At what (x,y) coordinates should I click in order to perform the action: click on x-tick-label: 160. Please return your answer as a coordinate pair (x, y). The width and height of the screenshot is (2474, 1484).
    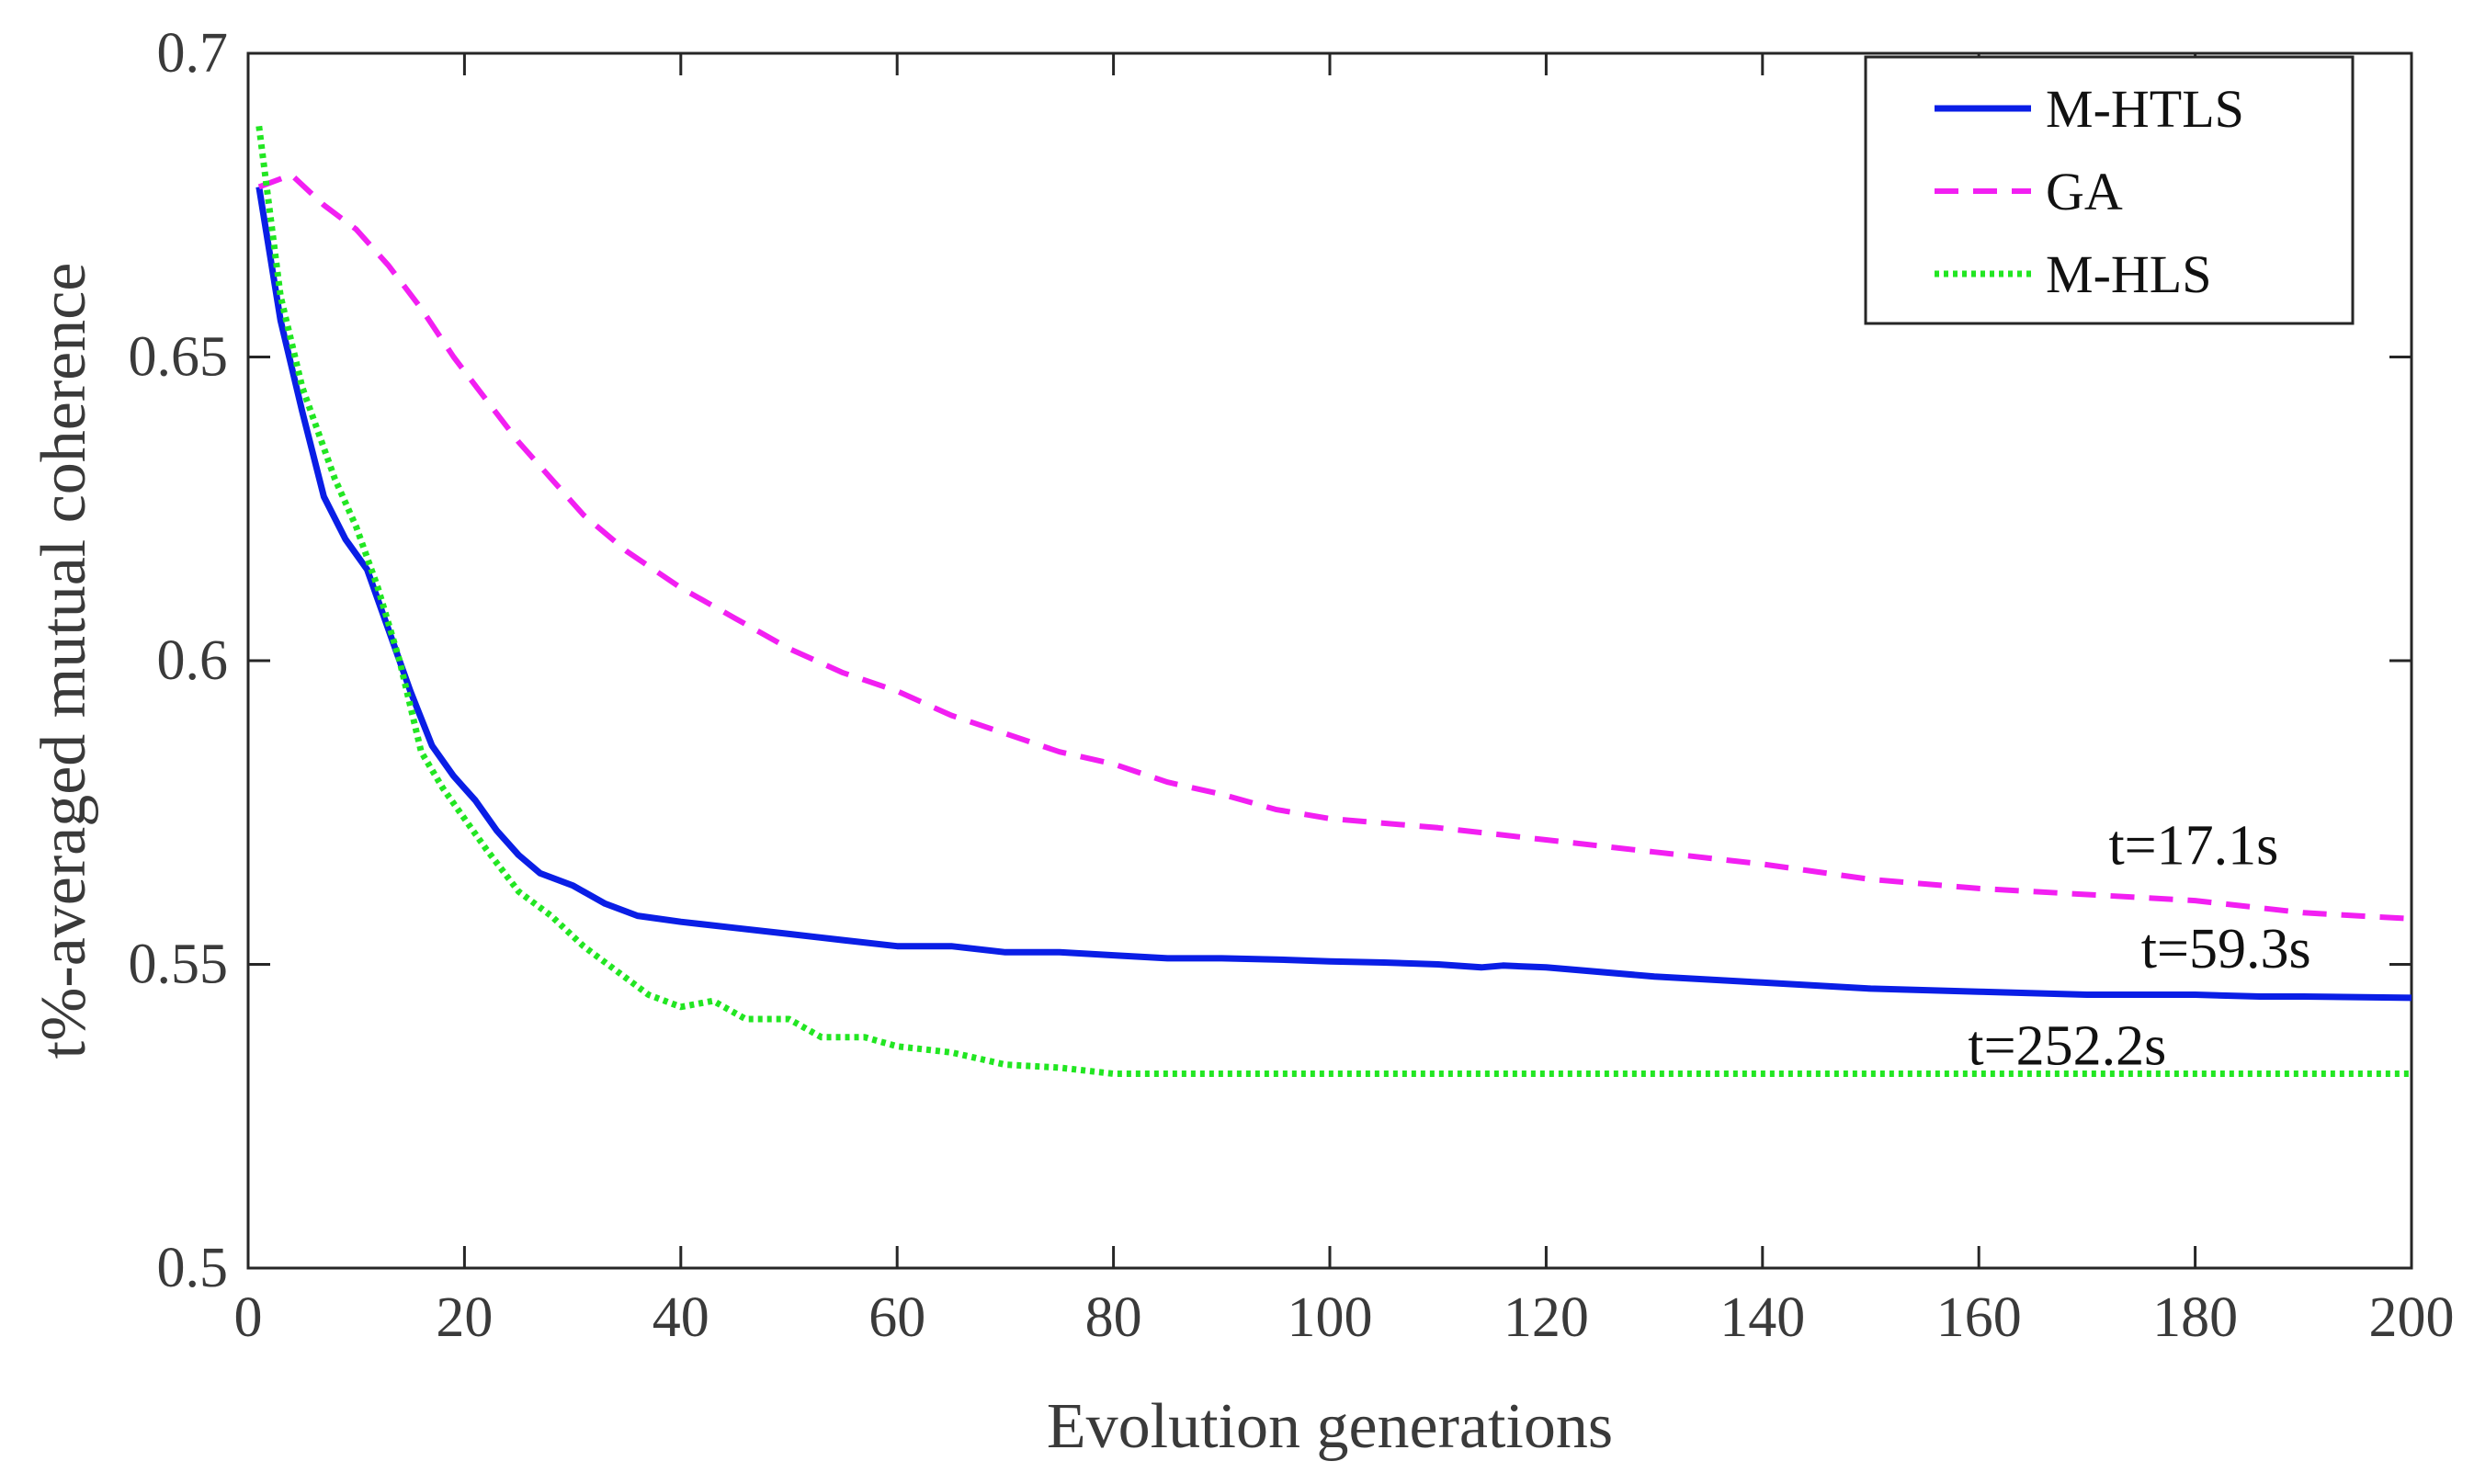
    Looking at the image, I should click on (1979, 1318).